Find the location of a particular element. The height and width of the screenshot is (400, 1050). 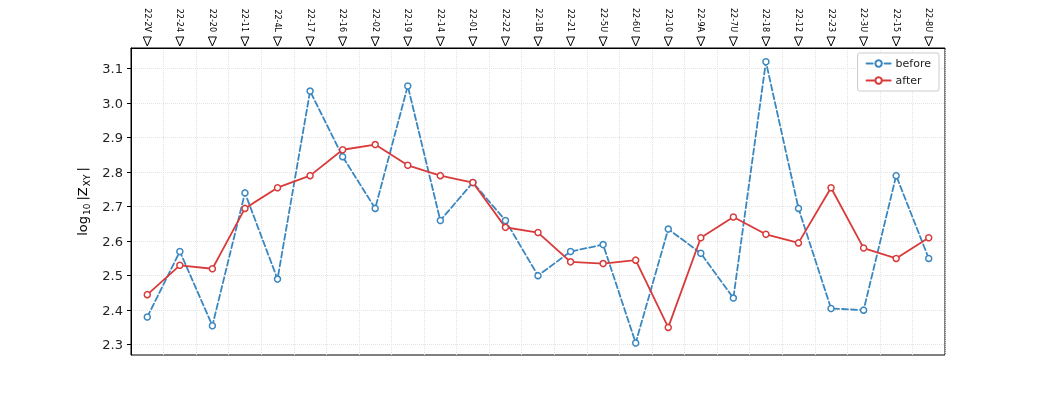

x-tick-label: 22-24 is located at coordinates (180, 20).